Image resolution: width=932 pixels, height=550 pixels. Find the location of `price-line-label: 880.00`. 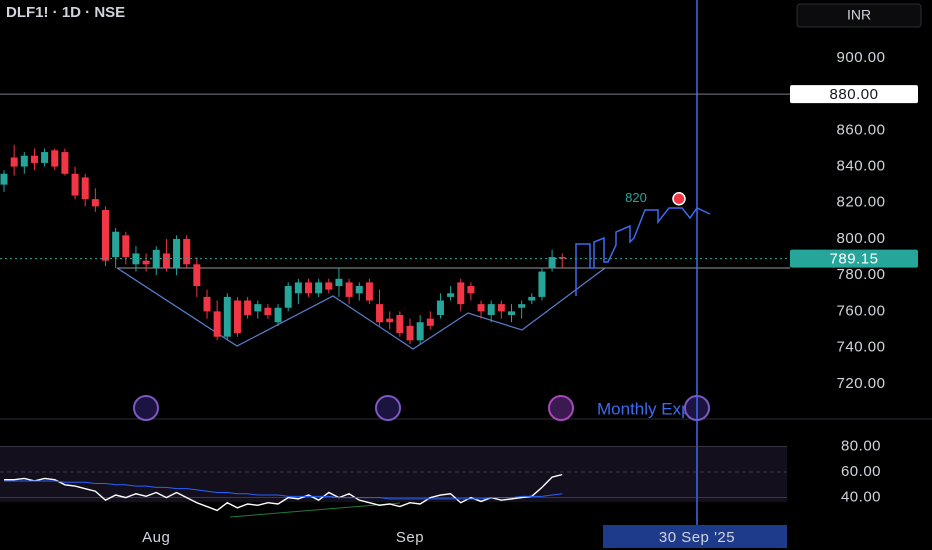

price-line-label: 880.00 is located at coordinates (854, 94).